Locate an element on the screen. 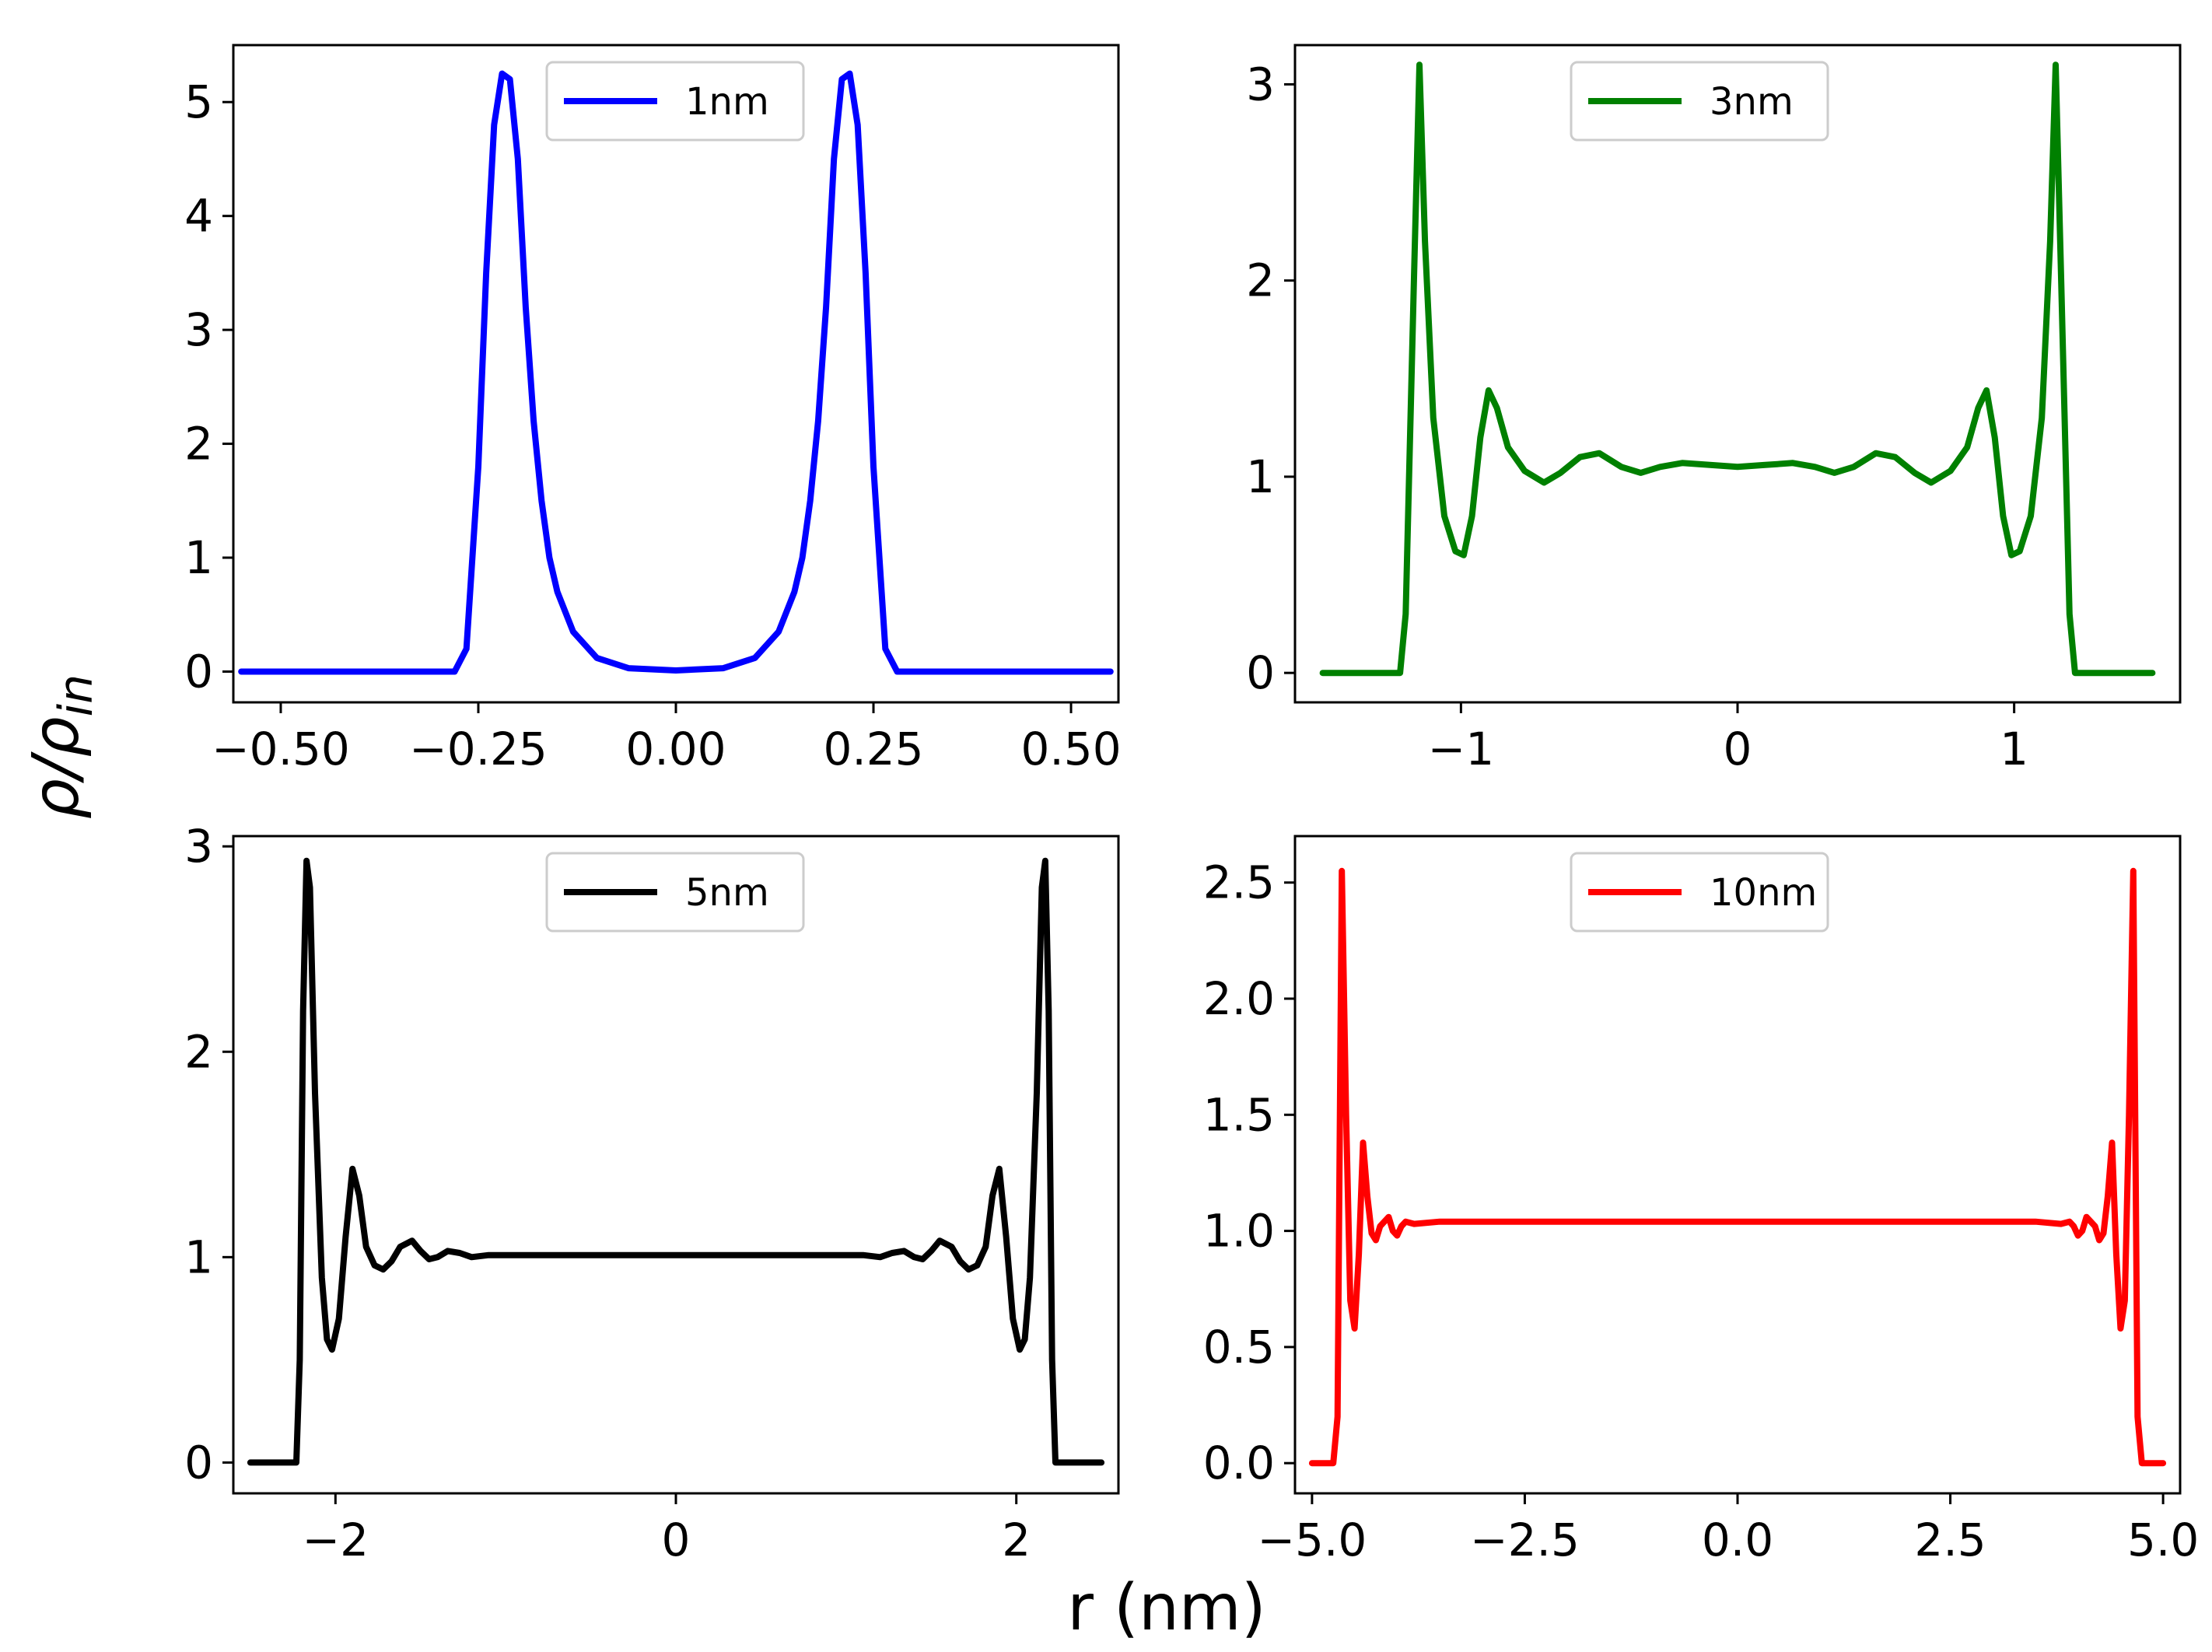 The height and width of the screenshot is (1652, 2212). legend: 10nm is located at coordinates (1700, 892).